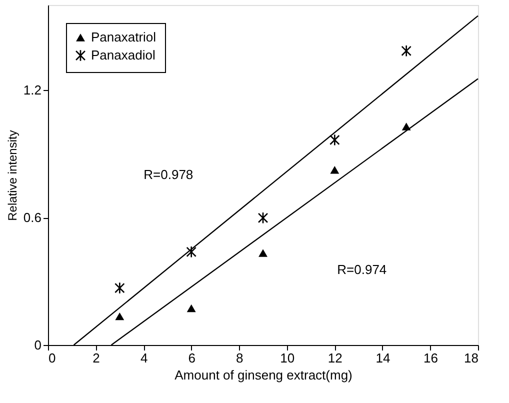  Describe the element at coordinates (38, 345) in the screenshot. I see `y-tick-label: 0` at that location.